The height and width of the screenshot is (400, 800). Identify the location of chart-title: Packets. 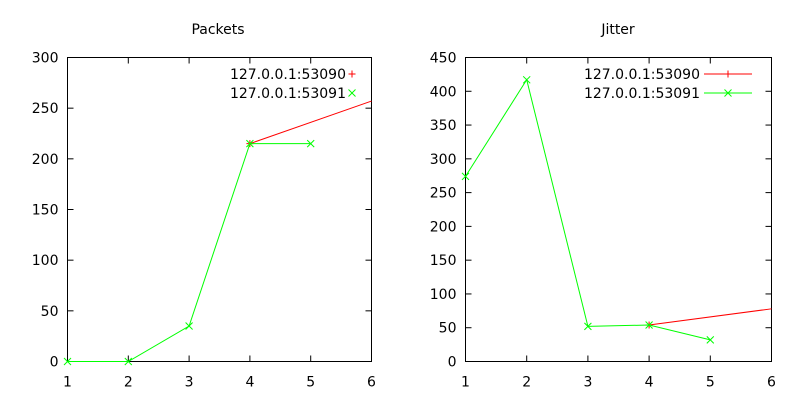
(217, 30).